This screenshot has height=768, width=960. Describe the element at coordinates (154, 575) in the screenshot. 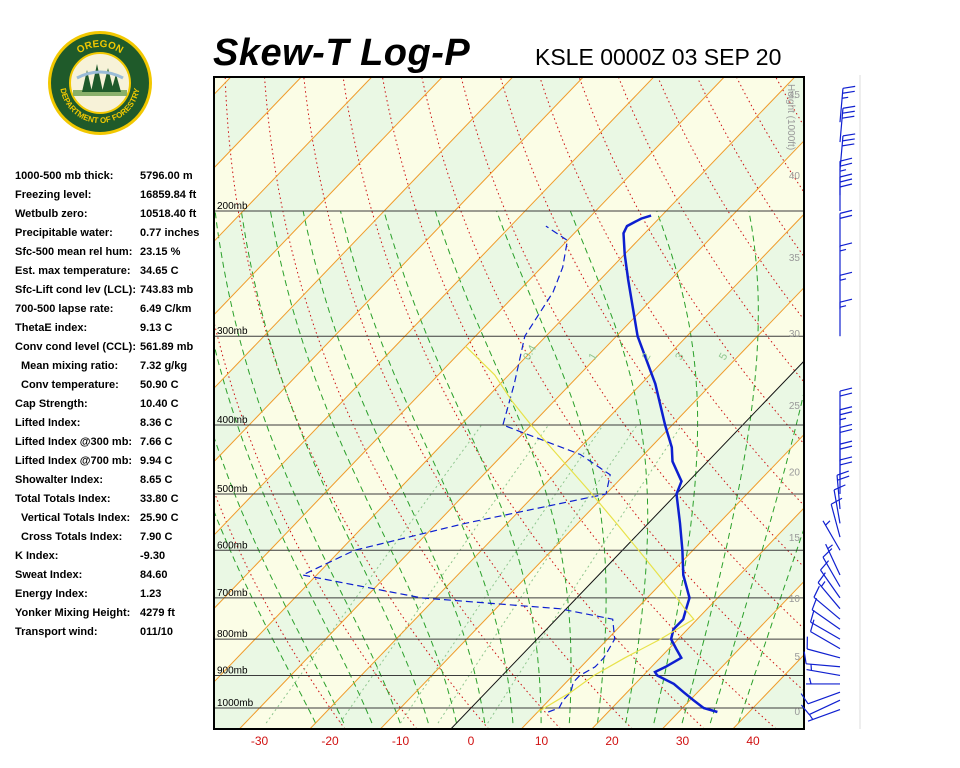

I see `index-value: 84.60` at that location.